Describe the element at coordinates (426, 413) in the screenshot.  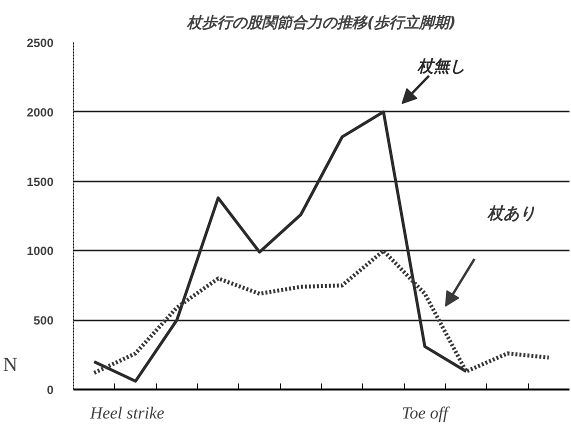
I see `text: Toe off` at that location.